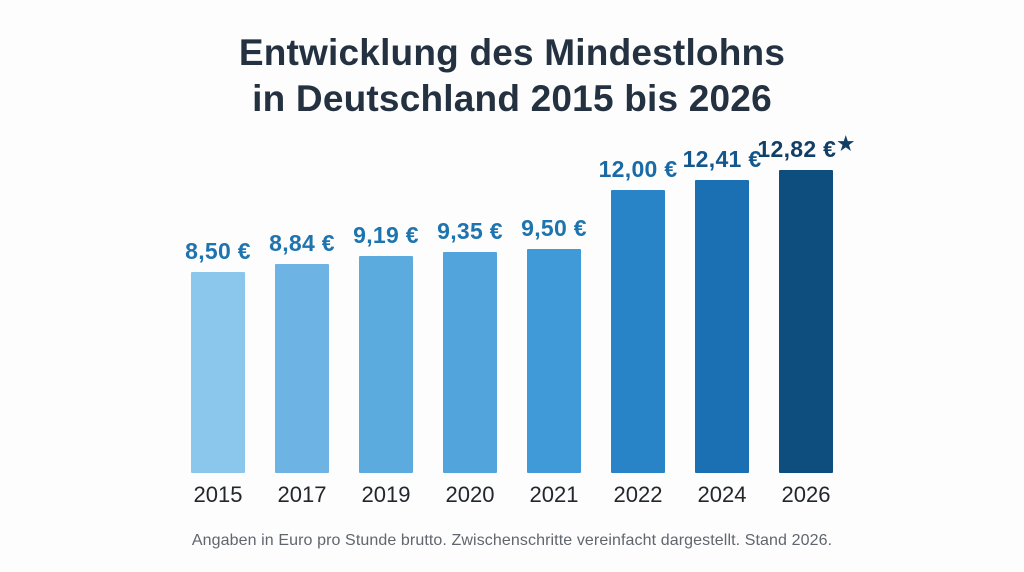  Describe the element at coordinates (797, 148) in the screenshot. I see `bar-value-text: 12,82 €` at that location.